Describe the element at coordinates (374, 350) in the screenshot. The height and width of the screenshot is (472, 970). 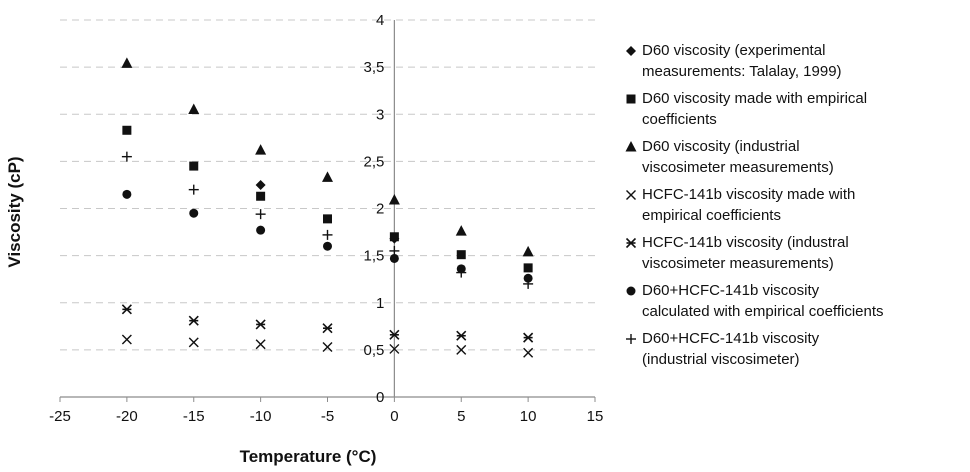
I see `y-tick-label: 0,5` at that location.